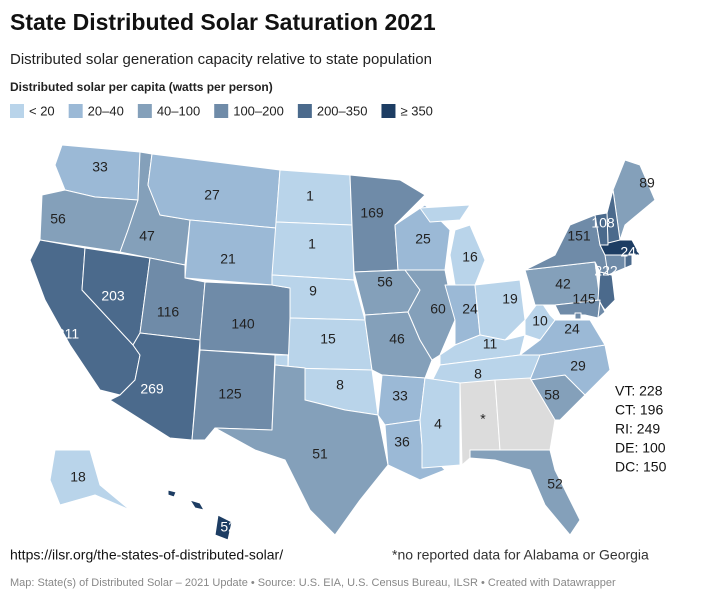 The image size is (701, 602). I want to click on note-label: DC: 150, so click(641, 467).